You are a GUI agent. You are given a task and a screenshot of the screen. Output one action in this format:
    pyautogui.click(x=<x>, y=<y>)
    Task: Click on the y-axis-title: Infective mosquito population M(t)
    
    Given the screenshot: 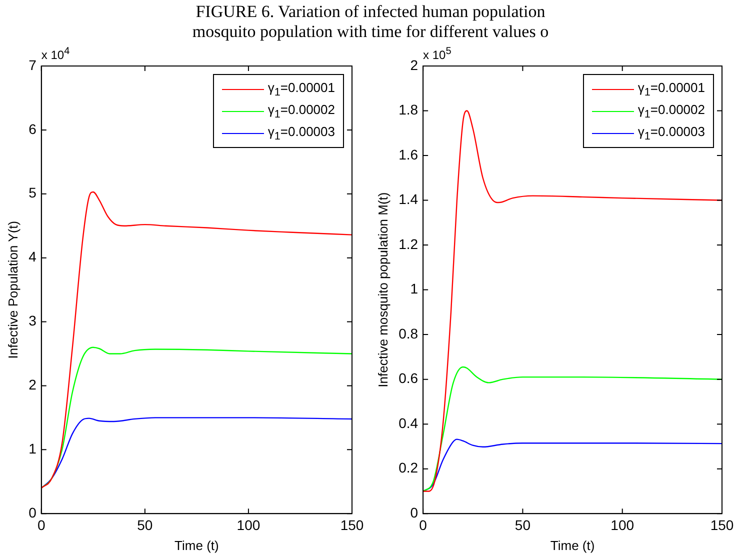 What is the action you would take?
    pyautogui.click(x=382, y=290)
    